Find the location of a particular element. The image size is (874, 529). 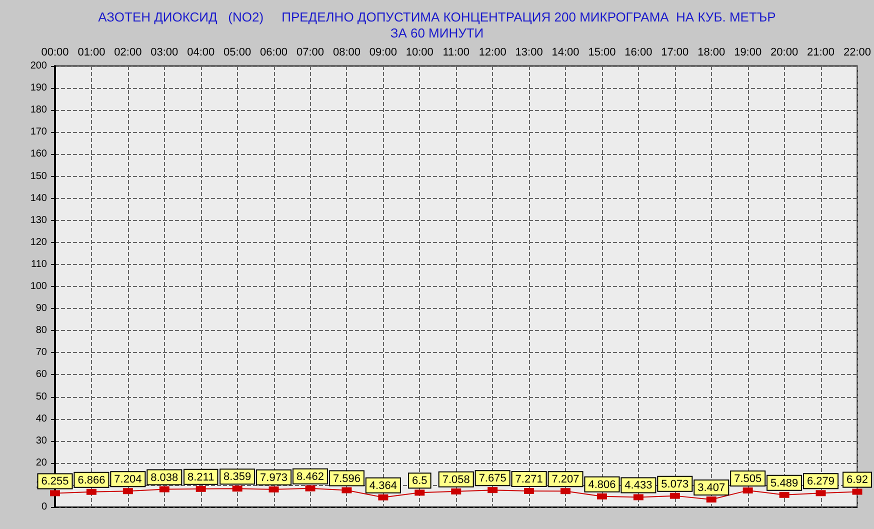

data-label: 8.359 is located at coordinates (238, 477).